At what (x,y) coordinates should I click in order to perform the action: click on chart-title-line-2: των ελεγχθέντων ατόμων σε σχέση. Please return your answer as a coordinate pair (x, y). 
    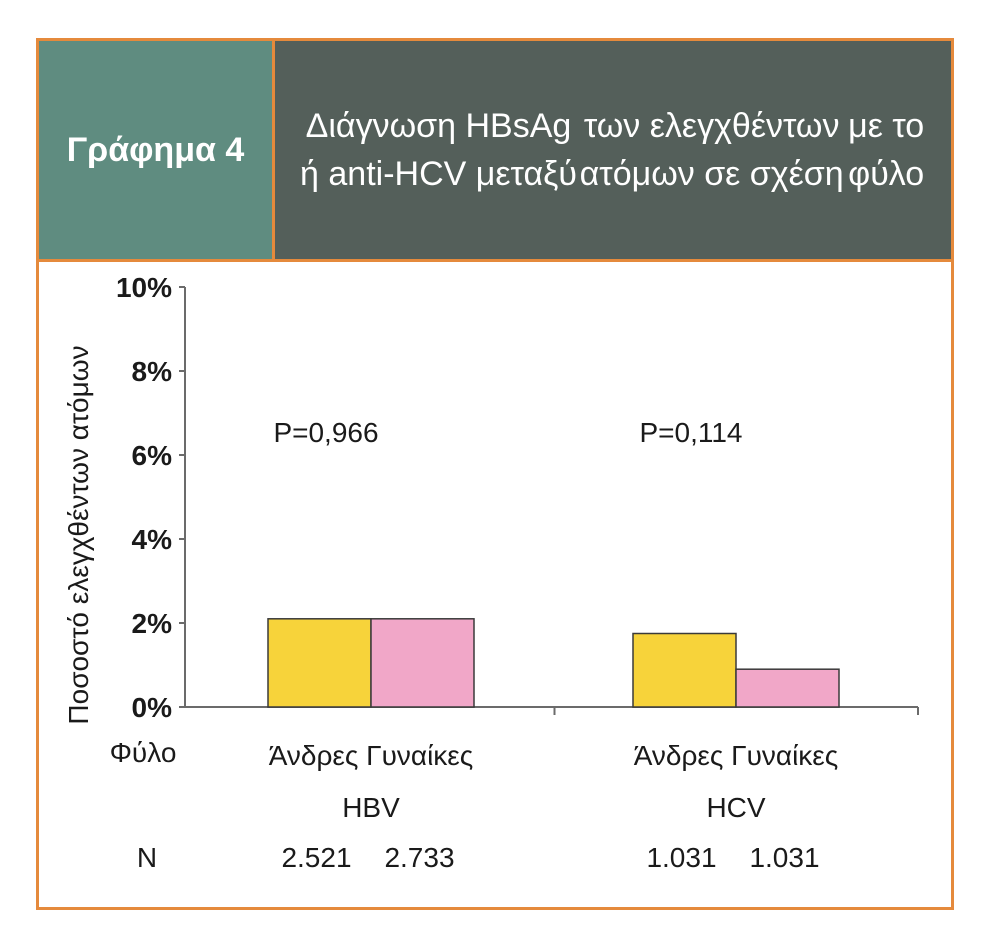
    Looking at the image, I should click on (711, 150).